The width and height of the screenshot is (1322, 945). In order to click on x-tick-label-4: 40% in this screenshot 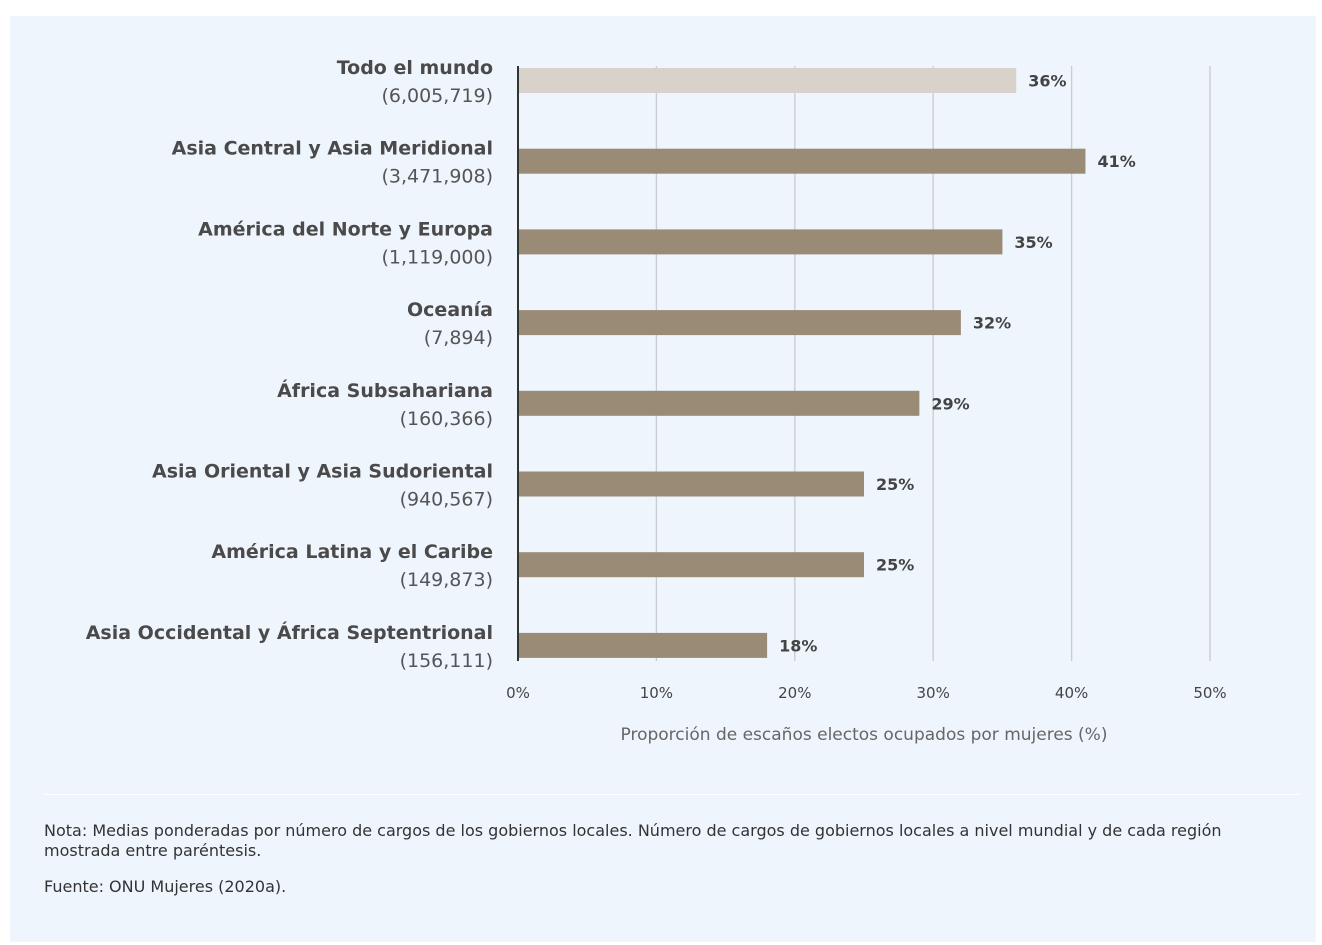, I will do `click(1071, 693)`.